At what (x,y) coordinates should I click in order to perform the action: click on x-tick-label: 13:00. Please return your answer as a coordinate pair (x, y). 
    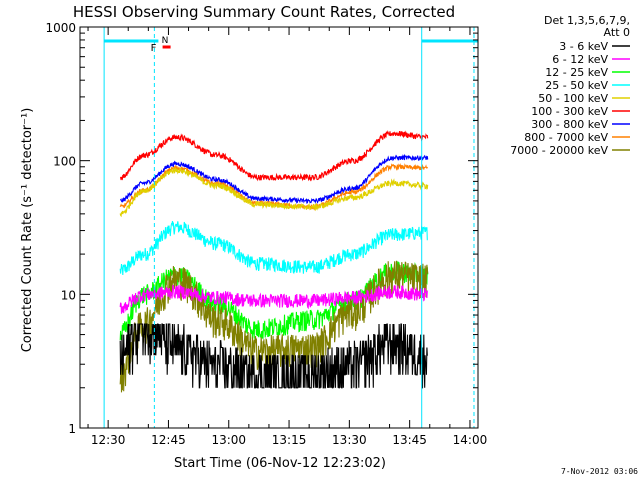
    Looking at the image, I should click on (228, 440).